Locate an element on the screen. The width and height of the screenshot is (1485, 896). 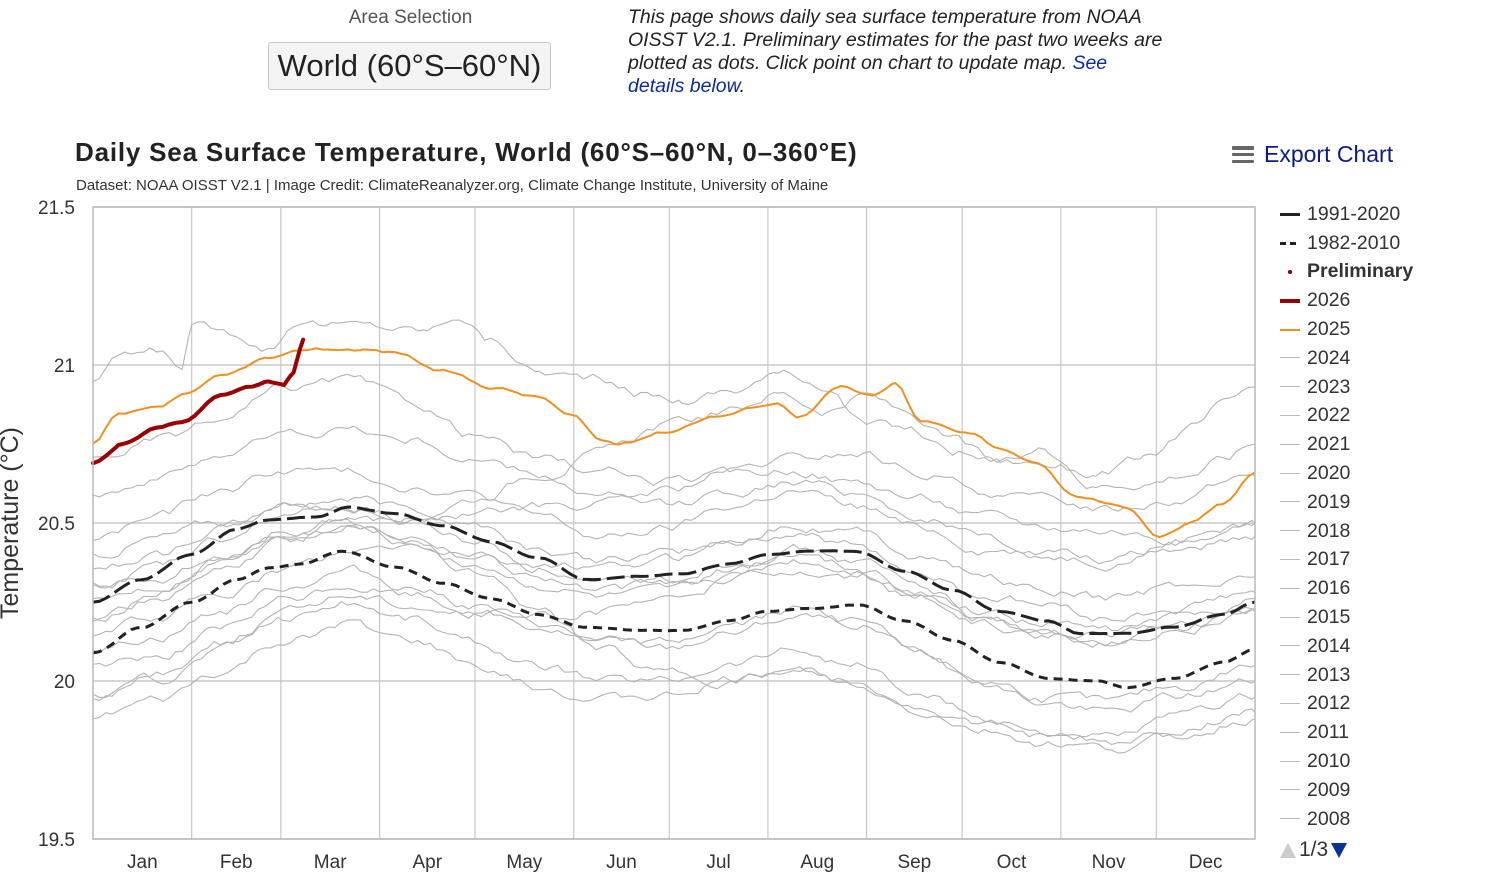
legend-label: 1982-2010 is located at coordinates (1354, 242).